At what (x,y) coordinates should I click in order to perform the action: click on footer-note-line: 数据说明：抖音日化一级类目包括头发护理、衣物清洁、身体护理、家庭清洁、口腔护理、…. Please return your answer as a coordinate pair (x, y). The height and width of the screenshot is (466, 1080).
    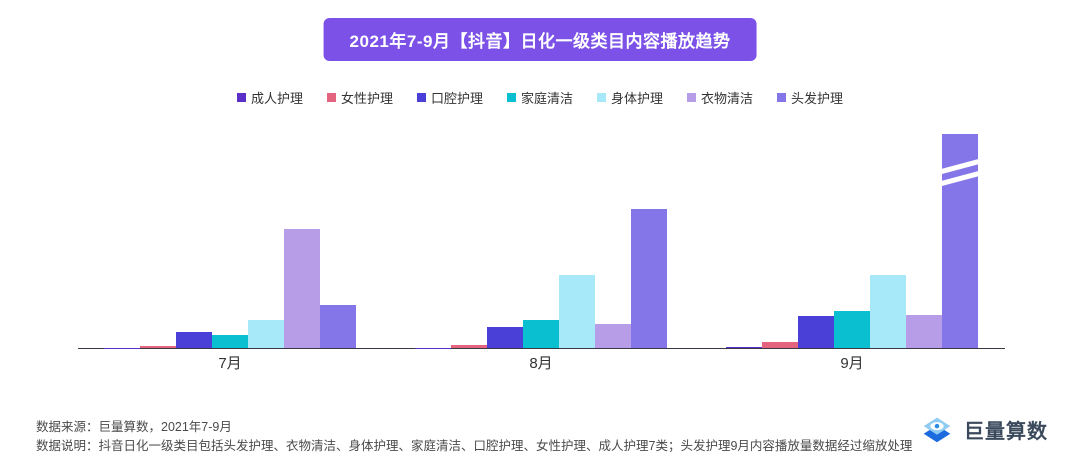
    Looking at the image, I should click on (474, 446).